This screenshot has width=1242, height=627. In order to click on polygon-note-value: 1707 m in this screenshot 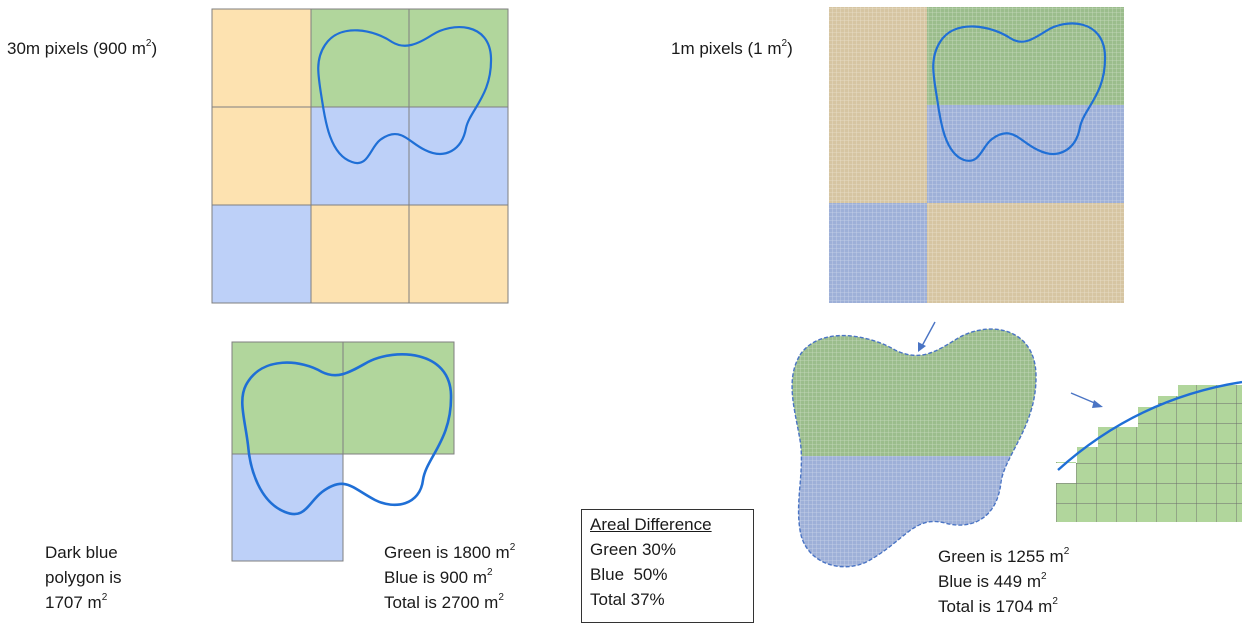, I will do `click(73, 602)`.